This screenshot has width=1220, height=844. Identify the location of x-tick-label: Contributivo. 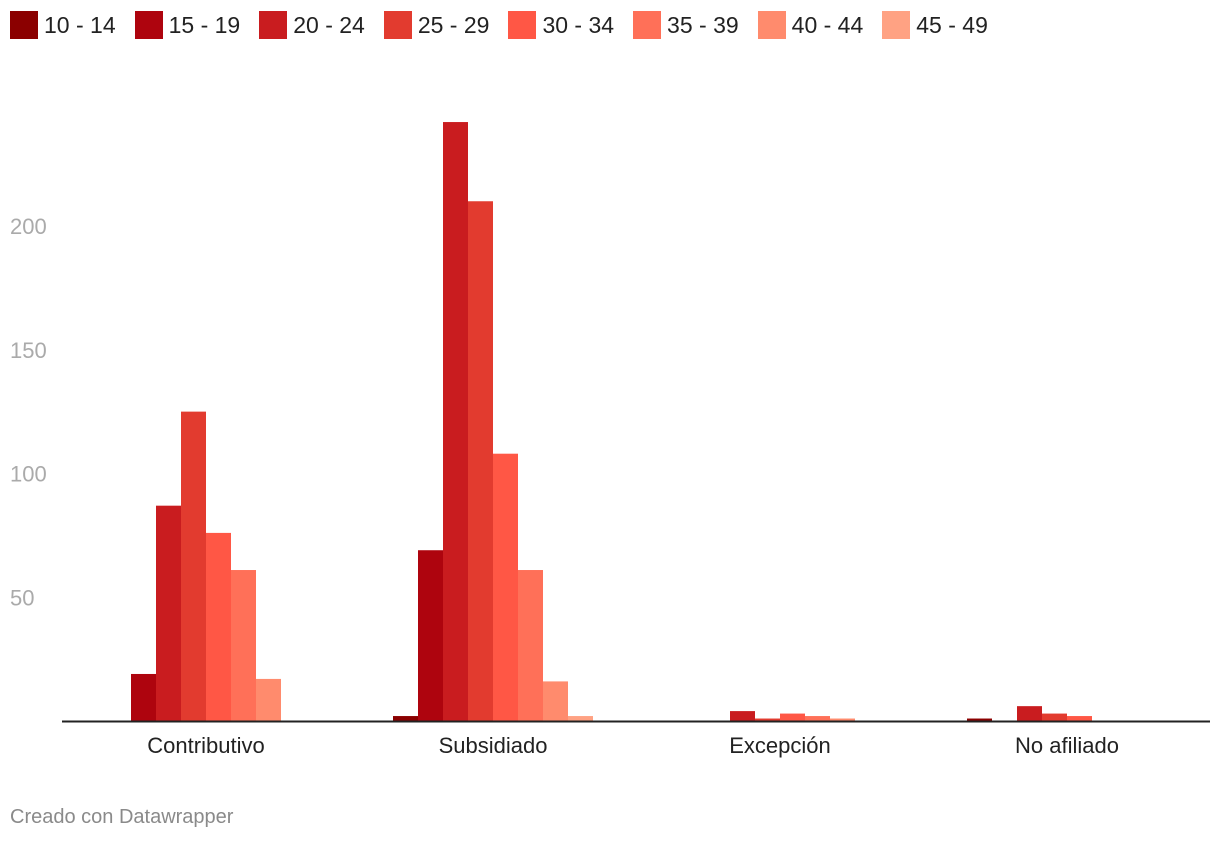
(205, 745).